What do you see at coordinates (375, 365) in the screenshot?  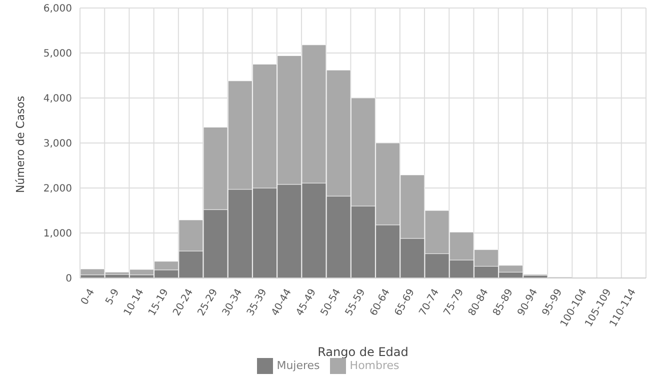 I see `legend-label: Hombres` at bounding box center [375, 365].